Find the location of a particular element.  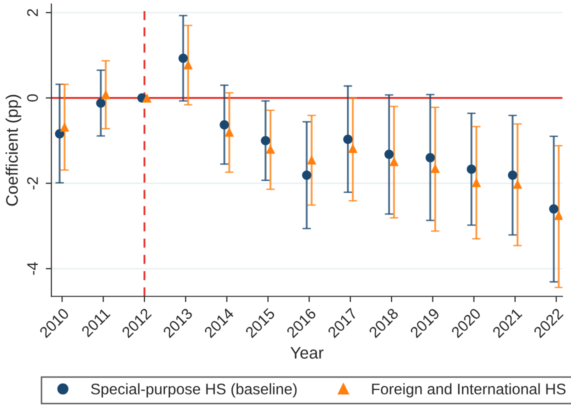

legend-label: Foreign and International HS is located at coordinates (469, 390).